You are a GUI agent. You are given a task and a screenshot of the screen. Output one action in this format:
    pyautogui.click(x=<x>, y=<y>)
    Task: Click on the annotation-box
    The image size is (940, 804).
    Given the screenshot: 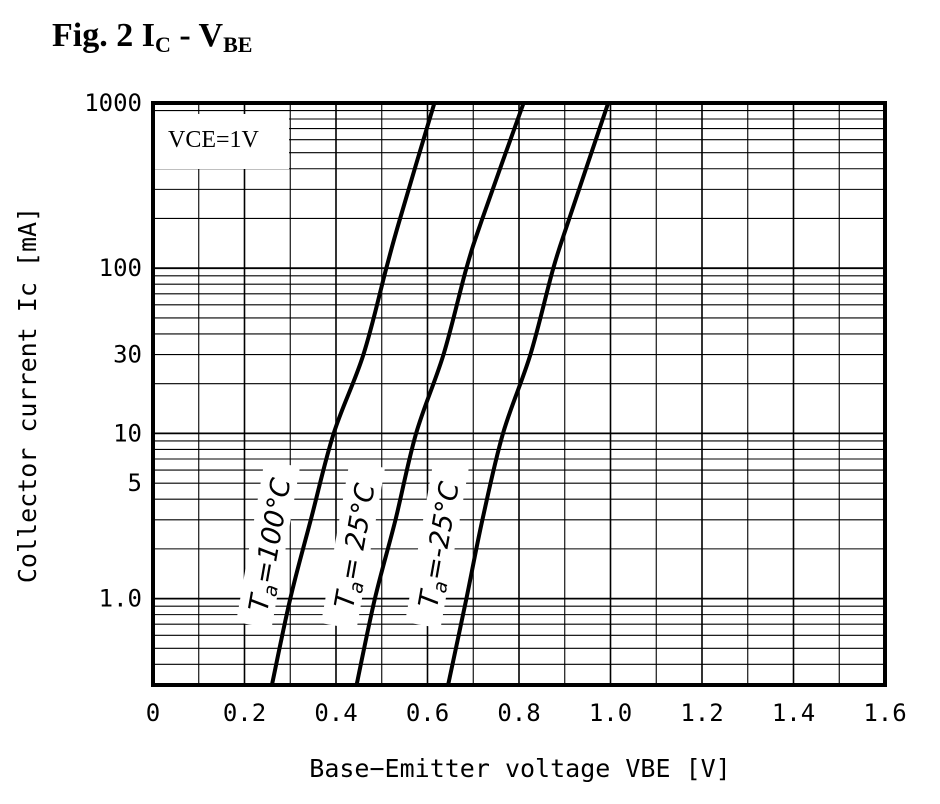 What is the action you would take?
    pyautogui.click(x=222, y=141)
    